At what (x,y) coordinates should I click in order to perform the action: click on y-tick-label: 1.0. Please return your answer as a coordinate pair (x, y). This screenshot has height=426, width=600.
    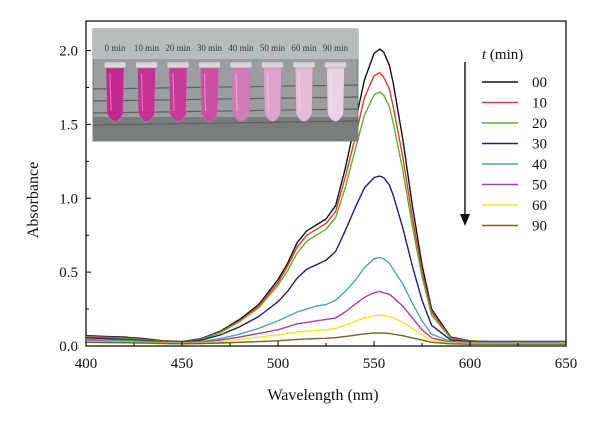
    Looking at the image, I should click on (68, 199).